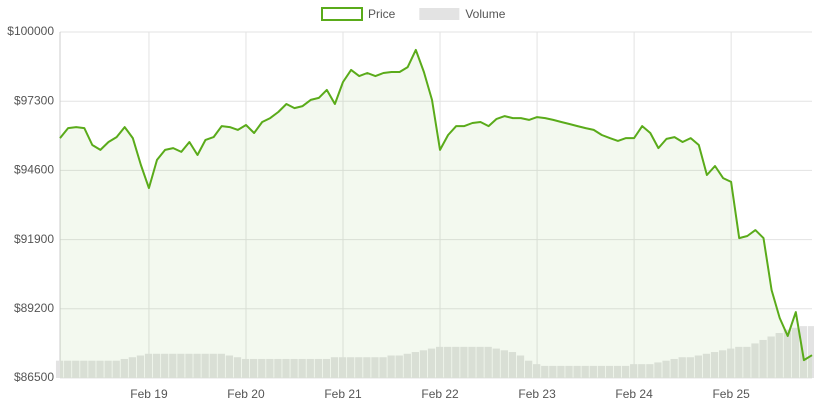 Image resolution: width=814 pixels, height=407 pixels. I want to click on y-tick-label: $100000, so click(30, 31).